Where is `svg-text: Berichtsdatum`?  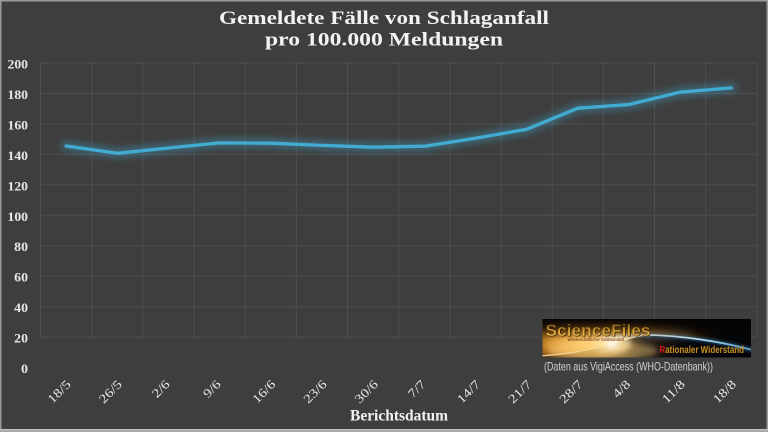 svg-text: Berichtsdatum is located at coordinates (399, 415).